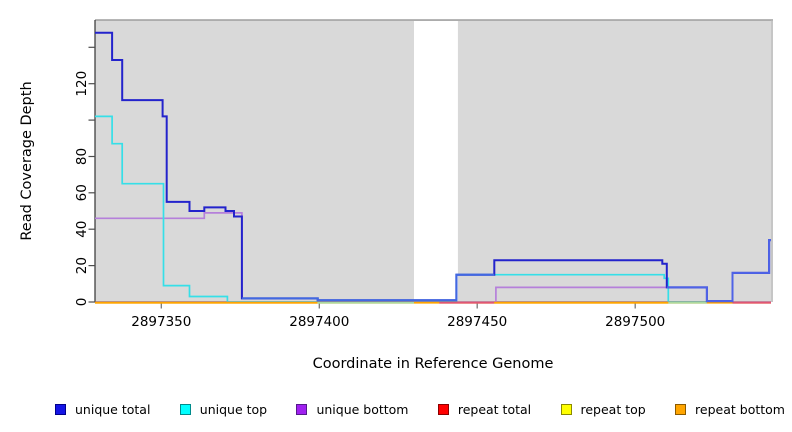 The width and height of the screenshot is (792, 432). Describe the element at coordinates (362, 409) in the screenshot. I see `legend-label: unique bottom` at that location.